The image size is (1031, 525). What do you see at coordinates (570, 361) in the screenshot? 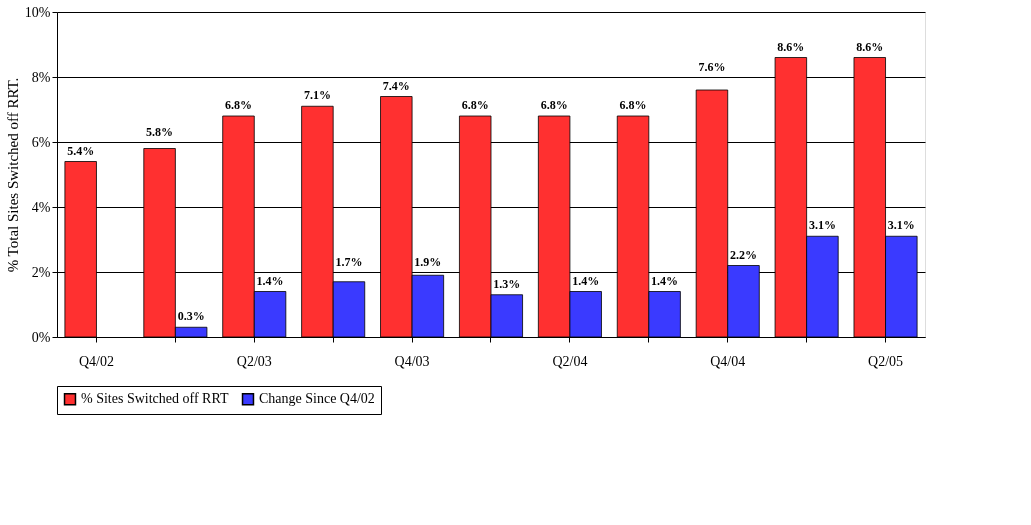
I see `x-tick-label: Q2/04` at bounding box center [570, 361].